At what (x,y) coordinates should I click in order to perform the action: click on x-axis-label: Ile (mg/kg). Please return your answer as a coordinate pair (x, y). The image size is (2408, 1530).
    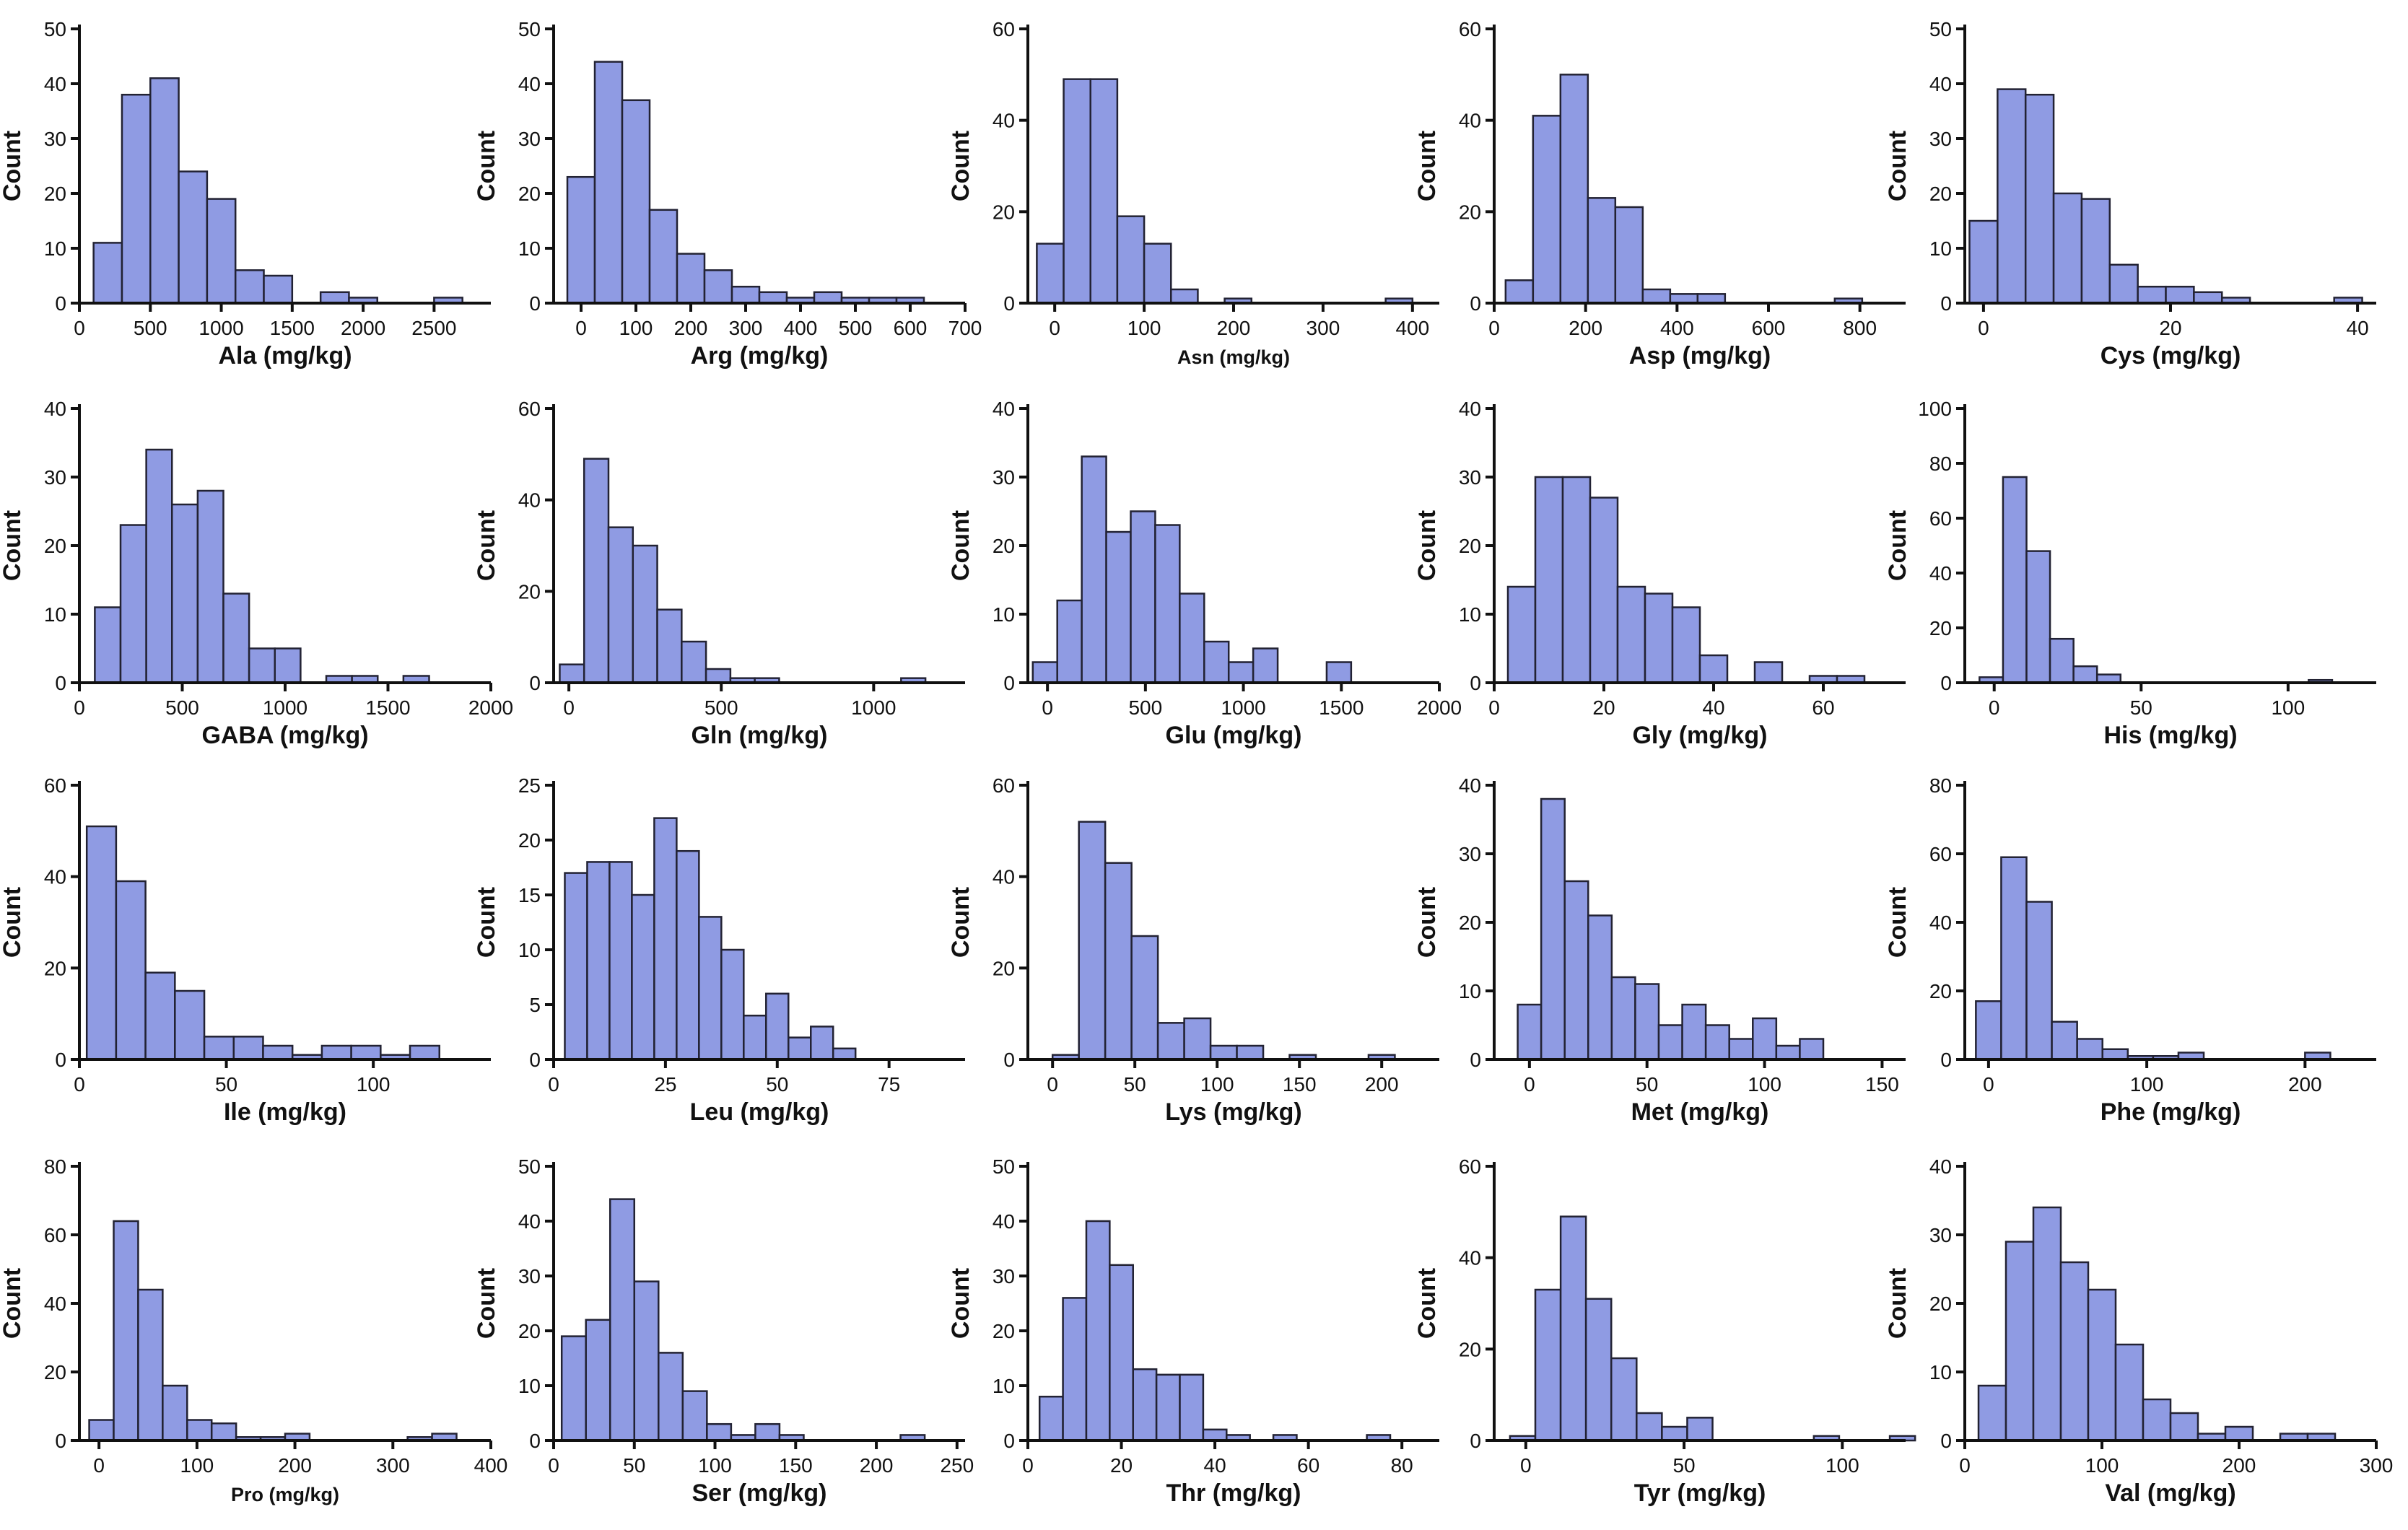
    Looking at the image, I should click on (285, 1112).